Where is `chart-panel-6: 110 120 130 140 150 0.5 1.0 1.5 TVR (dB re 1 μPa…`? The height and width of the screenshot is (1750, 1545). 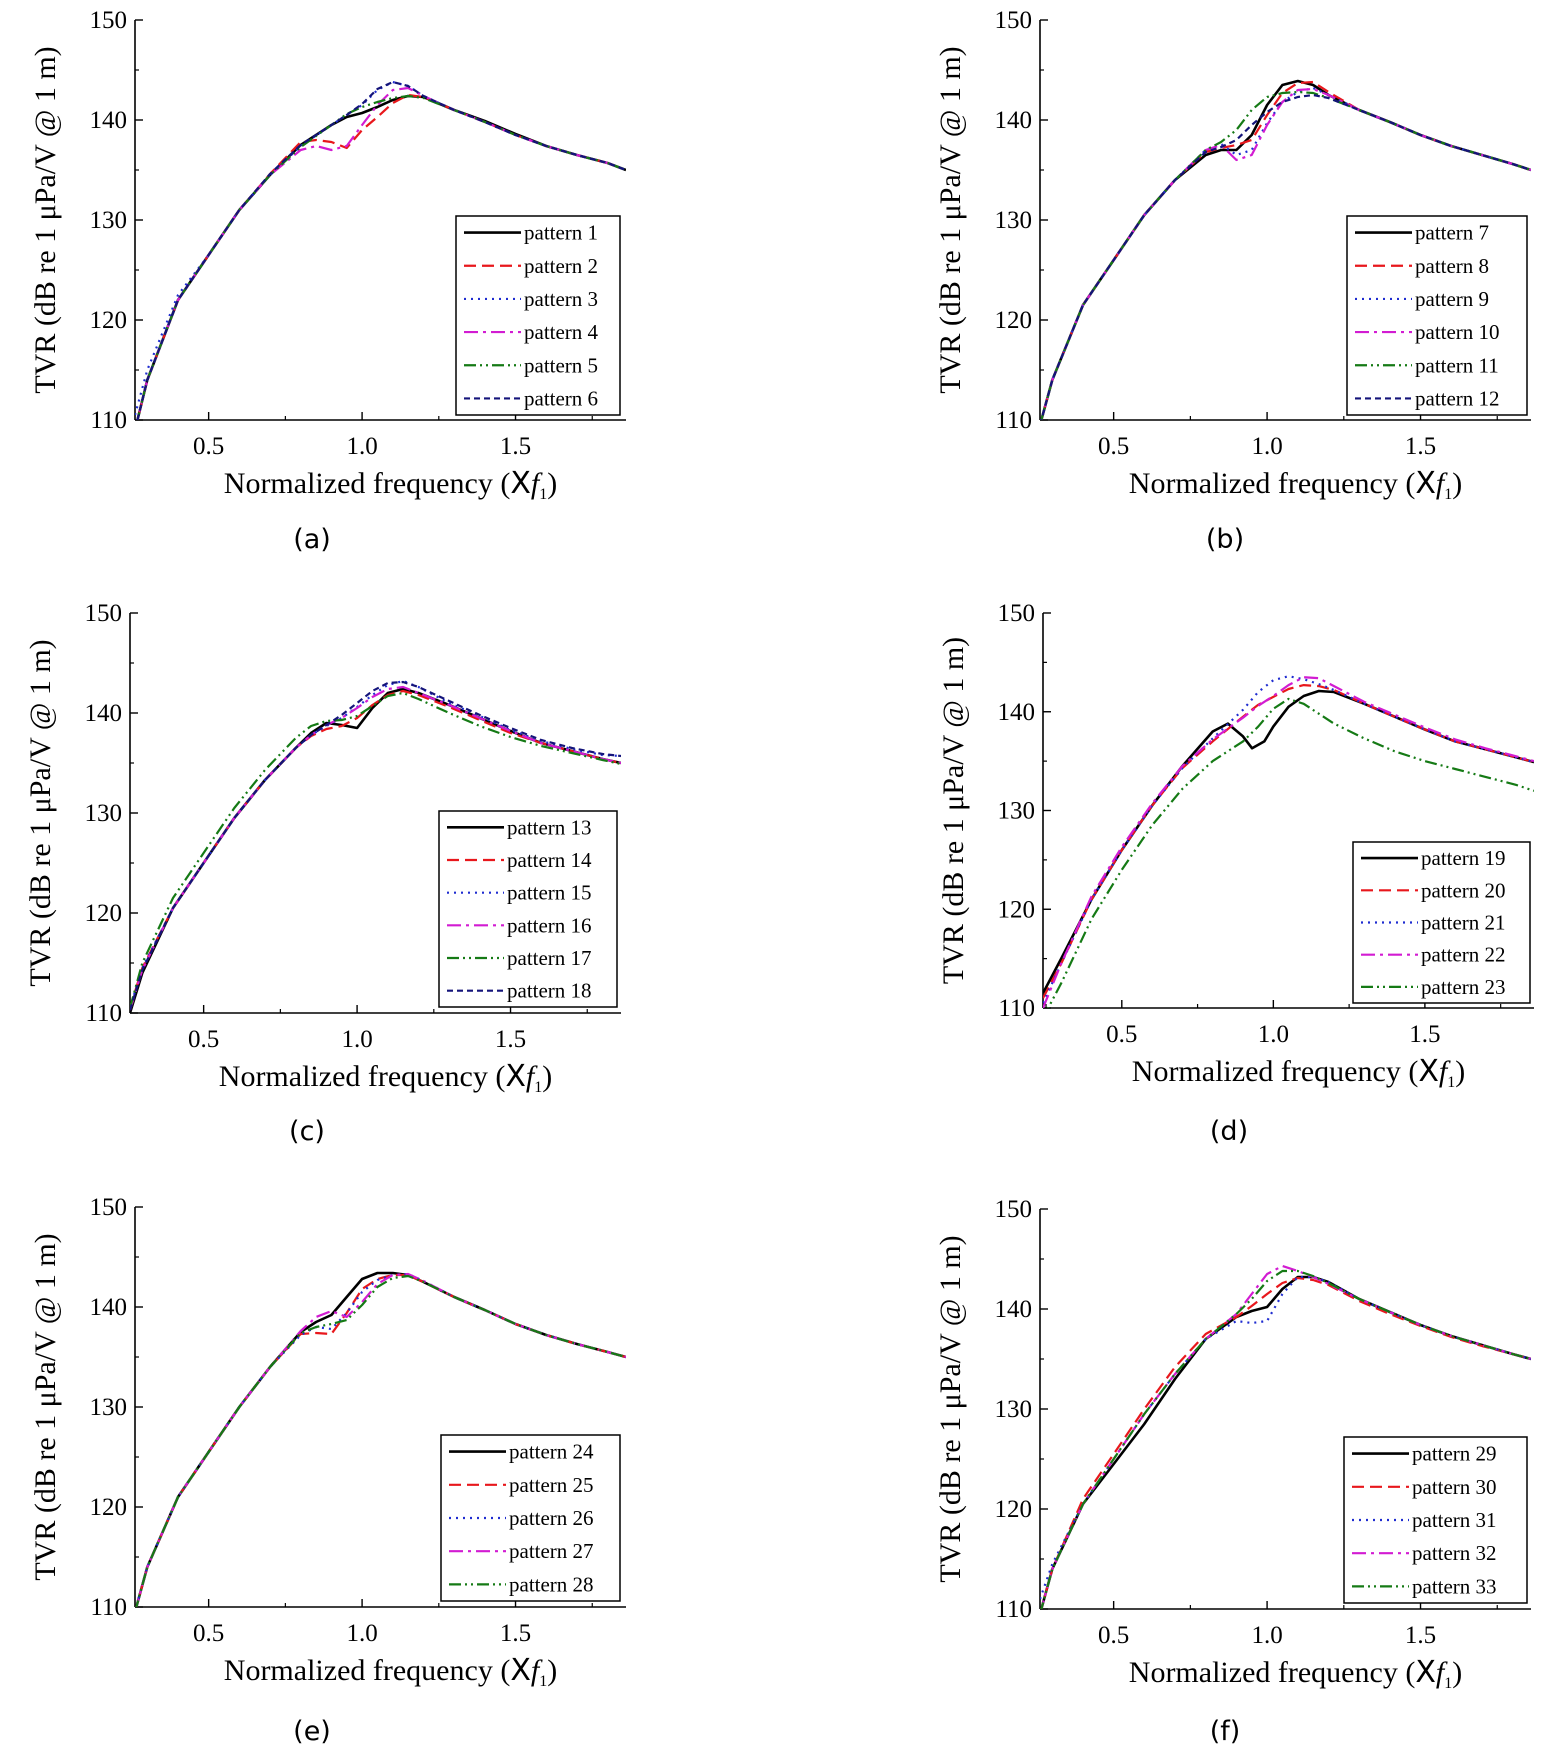 chart-panel-6: 110 120 130 140 150 0.5 1.0 1.5 TVR (dB re 1 μPa… is located at coordinates (1232, 1471).